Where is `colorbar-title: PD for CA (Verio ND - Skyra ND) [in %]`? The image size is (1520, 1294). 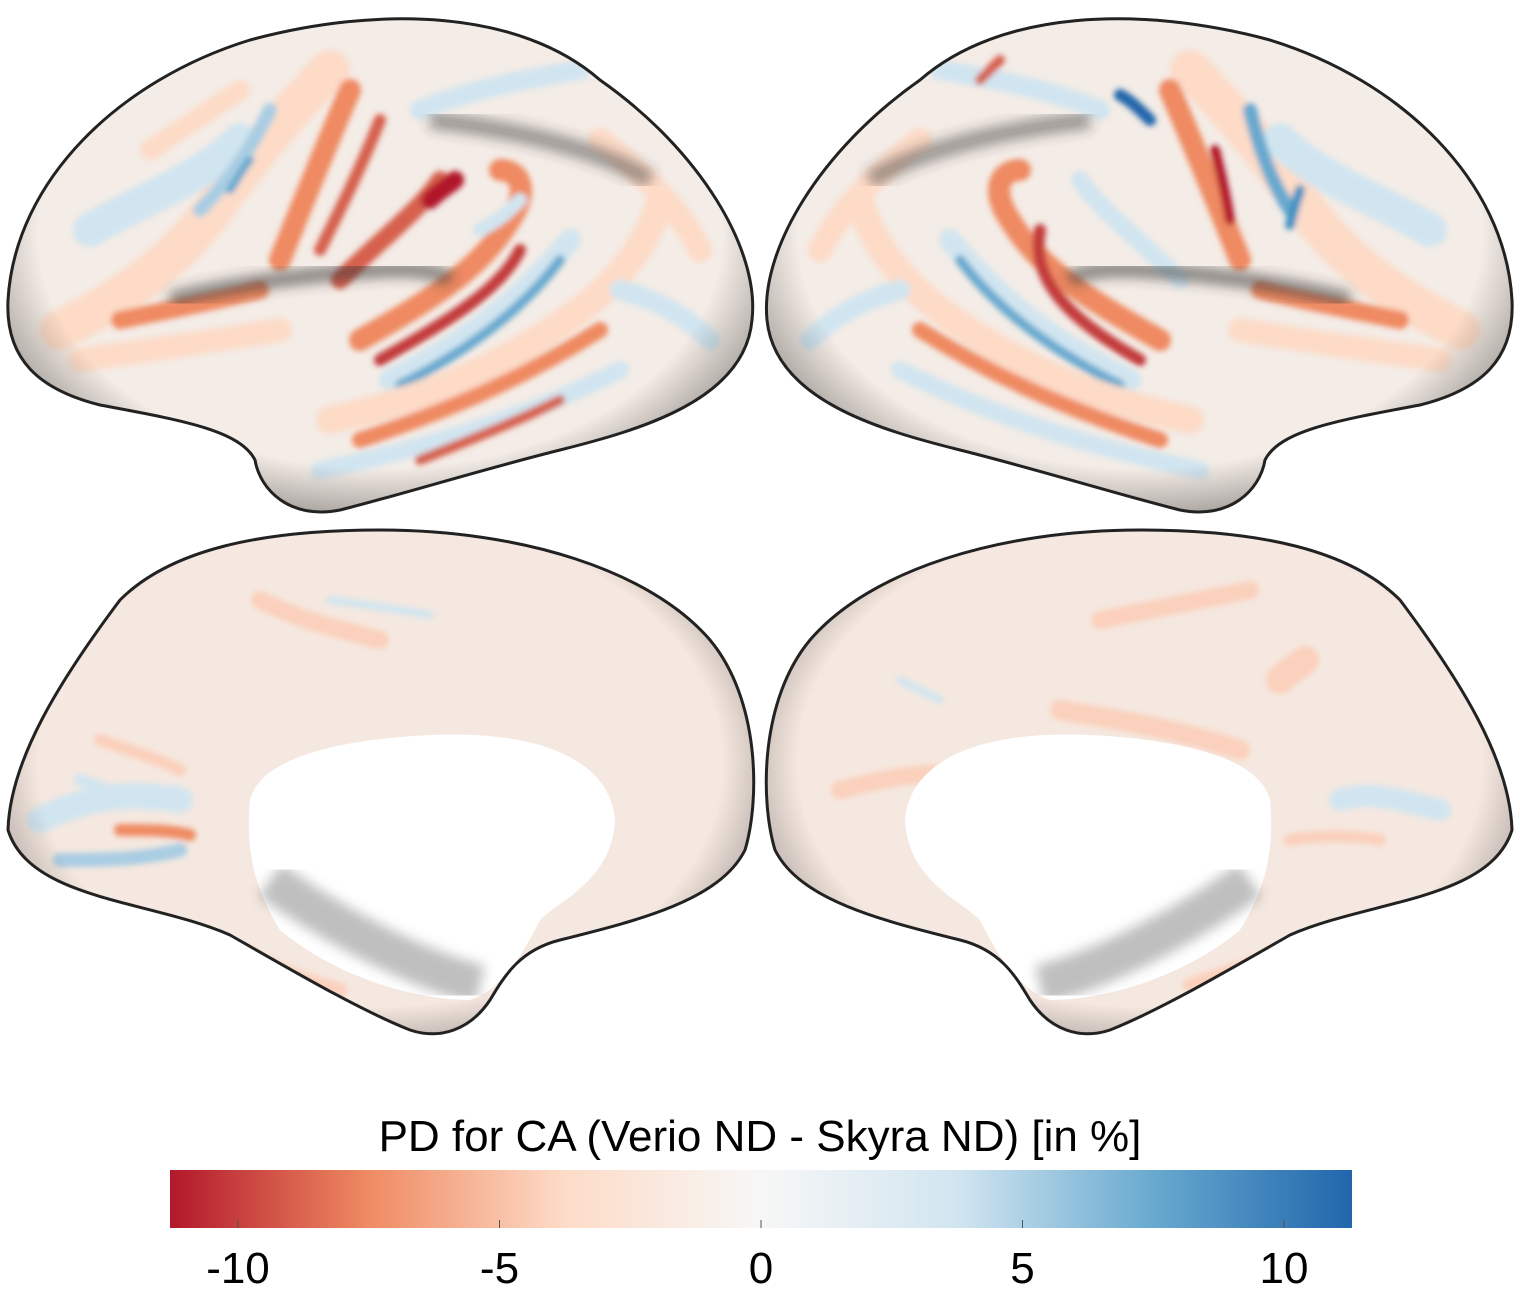
colorbar-title: PD for CA (Verio ND - Skyra ND) [in %] is located at coordinates (760, 1136).